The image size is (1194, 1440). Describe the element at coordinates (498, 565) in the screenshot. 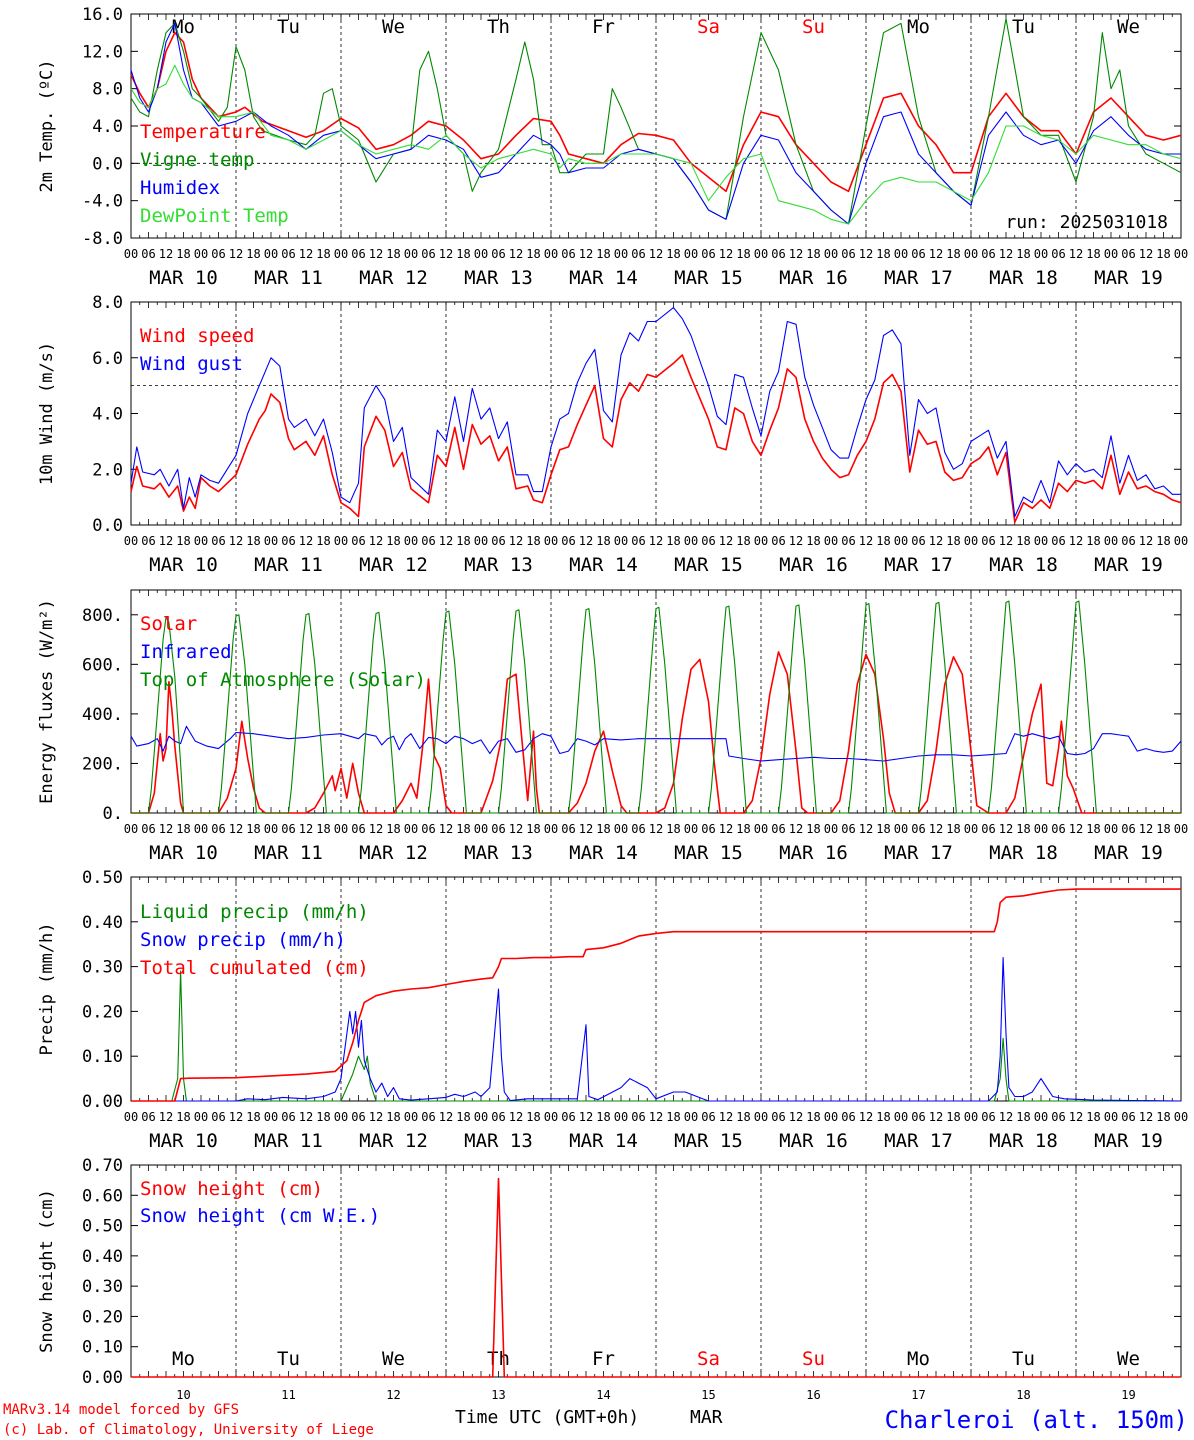

I see `wind-date-label: MAR 13` at that location.